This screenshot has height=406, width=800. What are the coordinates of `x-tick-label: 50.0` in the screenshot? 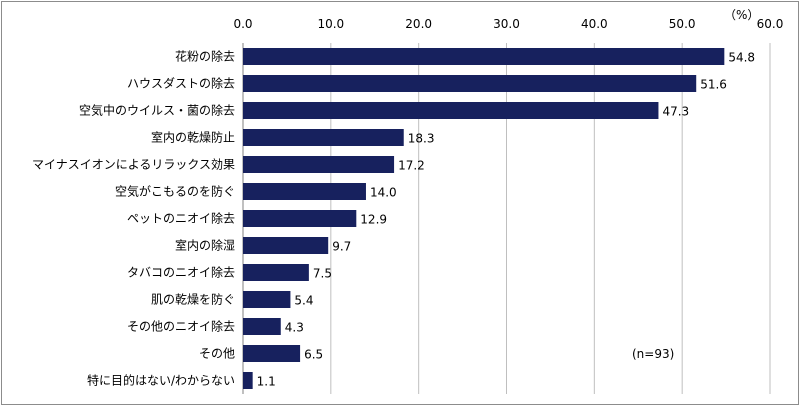 It's located at (682, 24).